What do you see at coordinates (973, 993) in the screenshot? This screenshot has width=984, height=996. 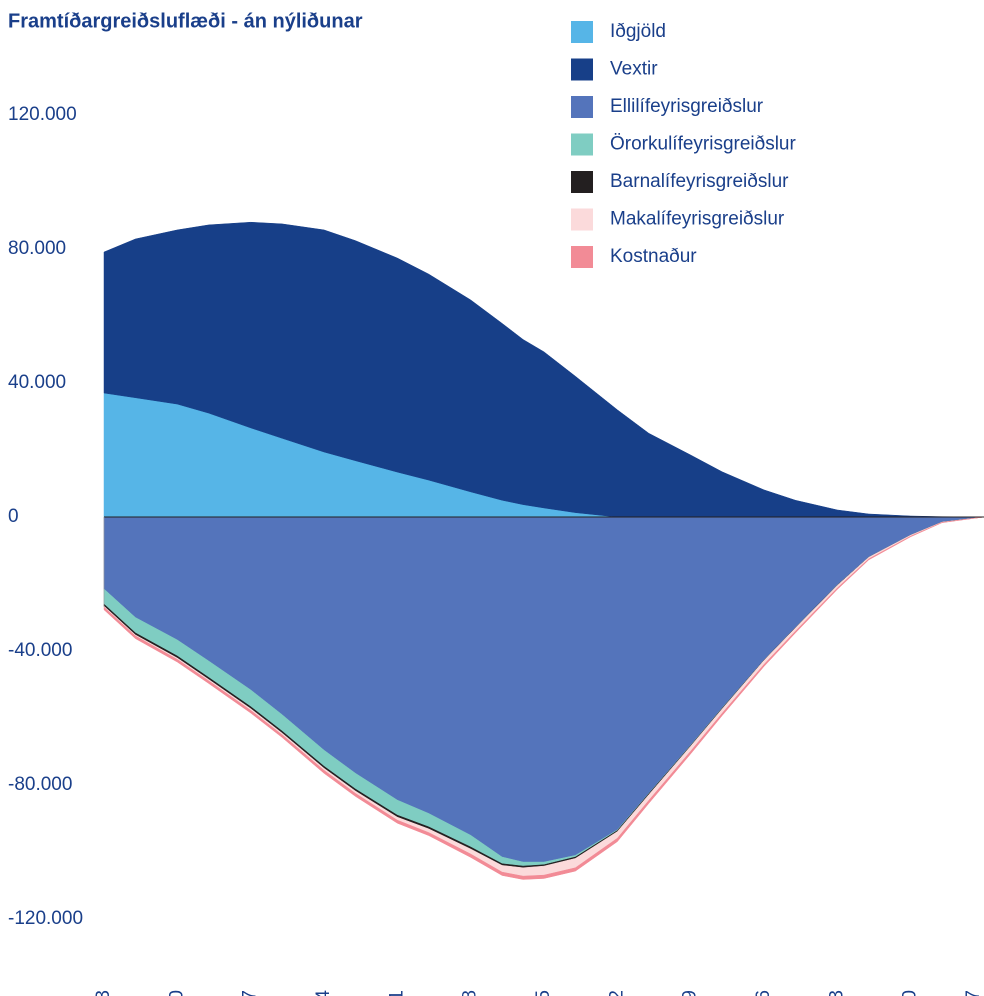 I see `x-tick-label: 2107` at bounding box center [973, 993].